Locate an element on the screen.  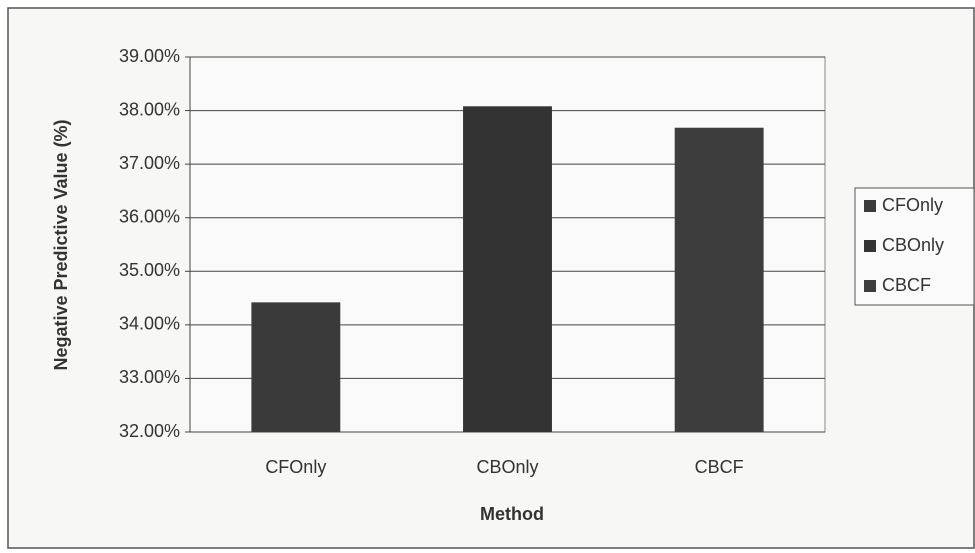
legend-label: CBOnly is located at coordinates (913, 245).